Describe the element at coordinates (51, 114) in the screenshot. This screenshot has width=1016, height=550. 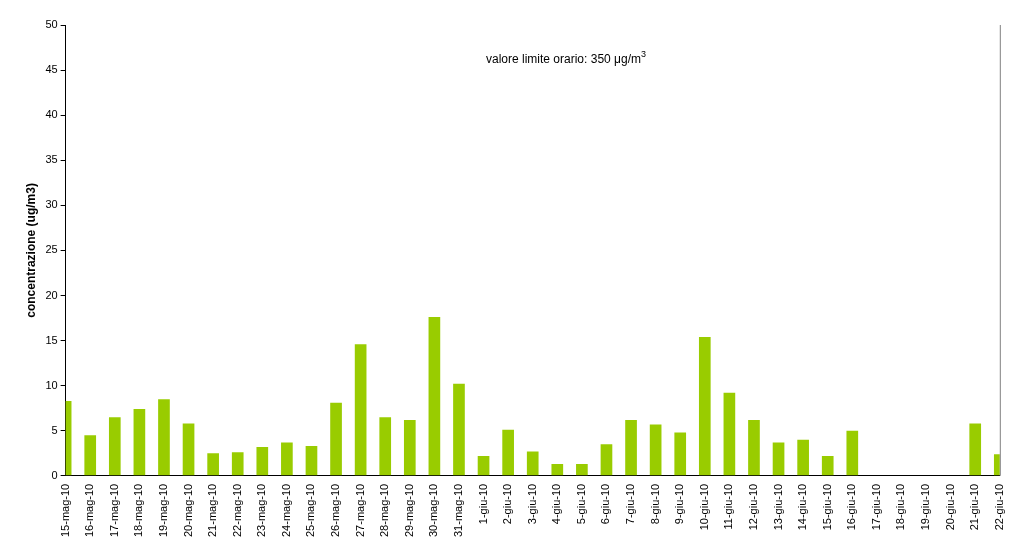
I see `y-tick-label: 40` at that location.